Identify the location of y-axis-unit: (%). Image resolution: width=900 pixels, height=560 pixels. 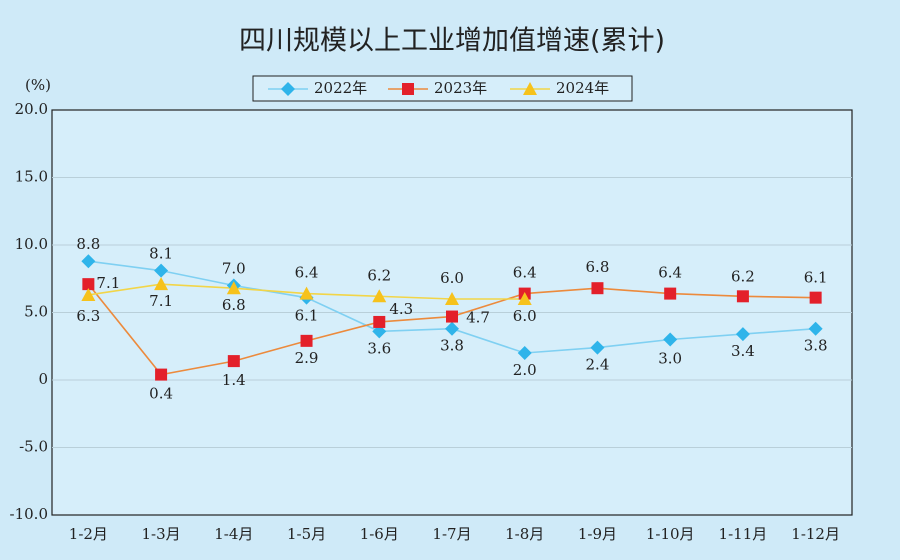
(38, 85).